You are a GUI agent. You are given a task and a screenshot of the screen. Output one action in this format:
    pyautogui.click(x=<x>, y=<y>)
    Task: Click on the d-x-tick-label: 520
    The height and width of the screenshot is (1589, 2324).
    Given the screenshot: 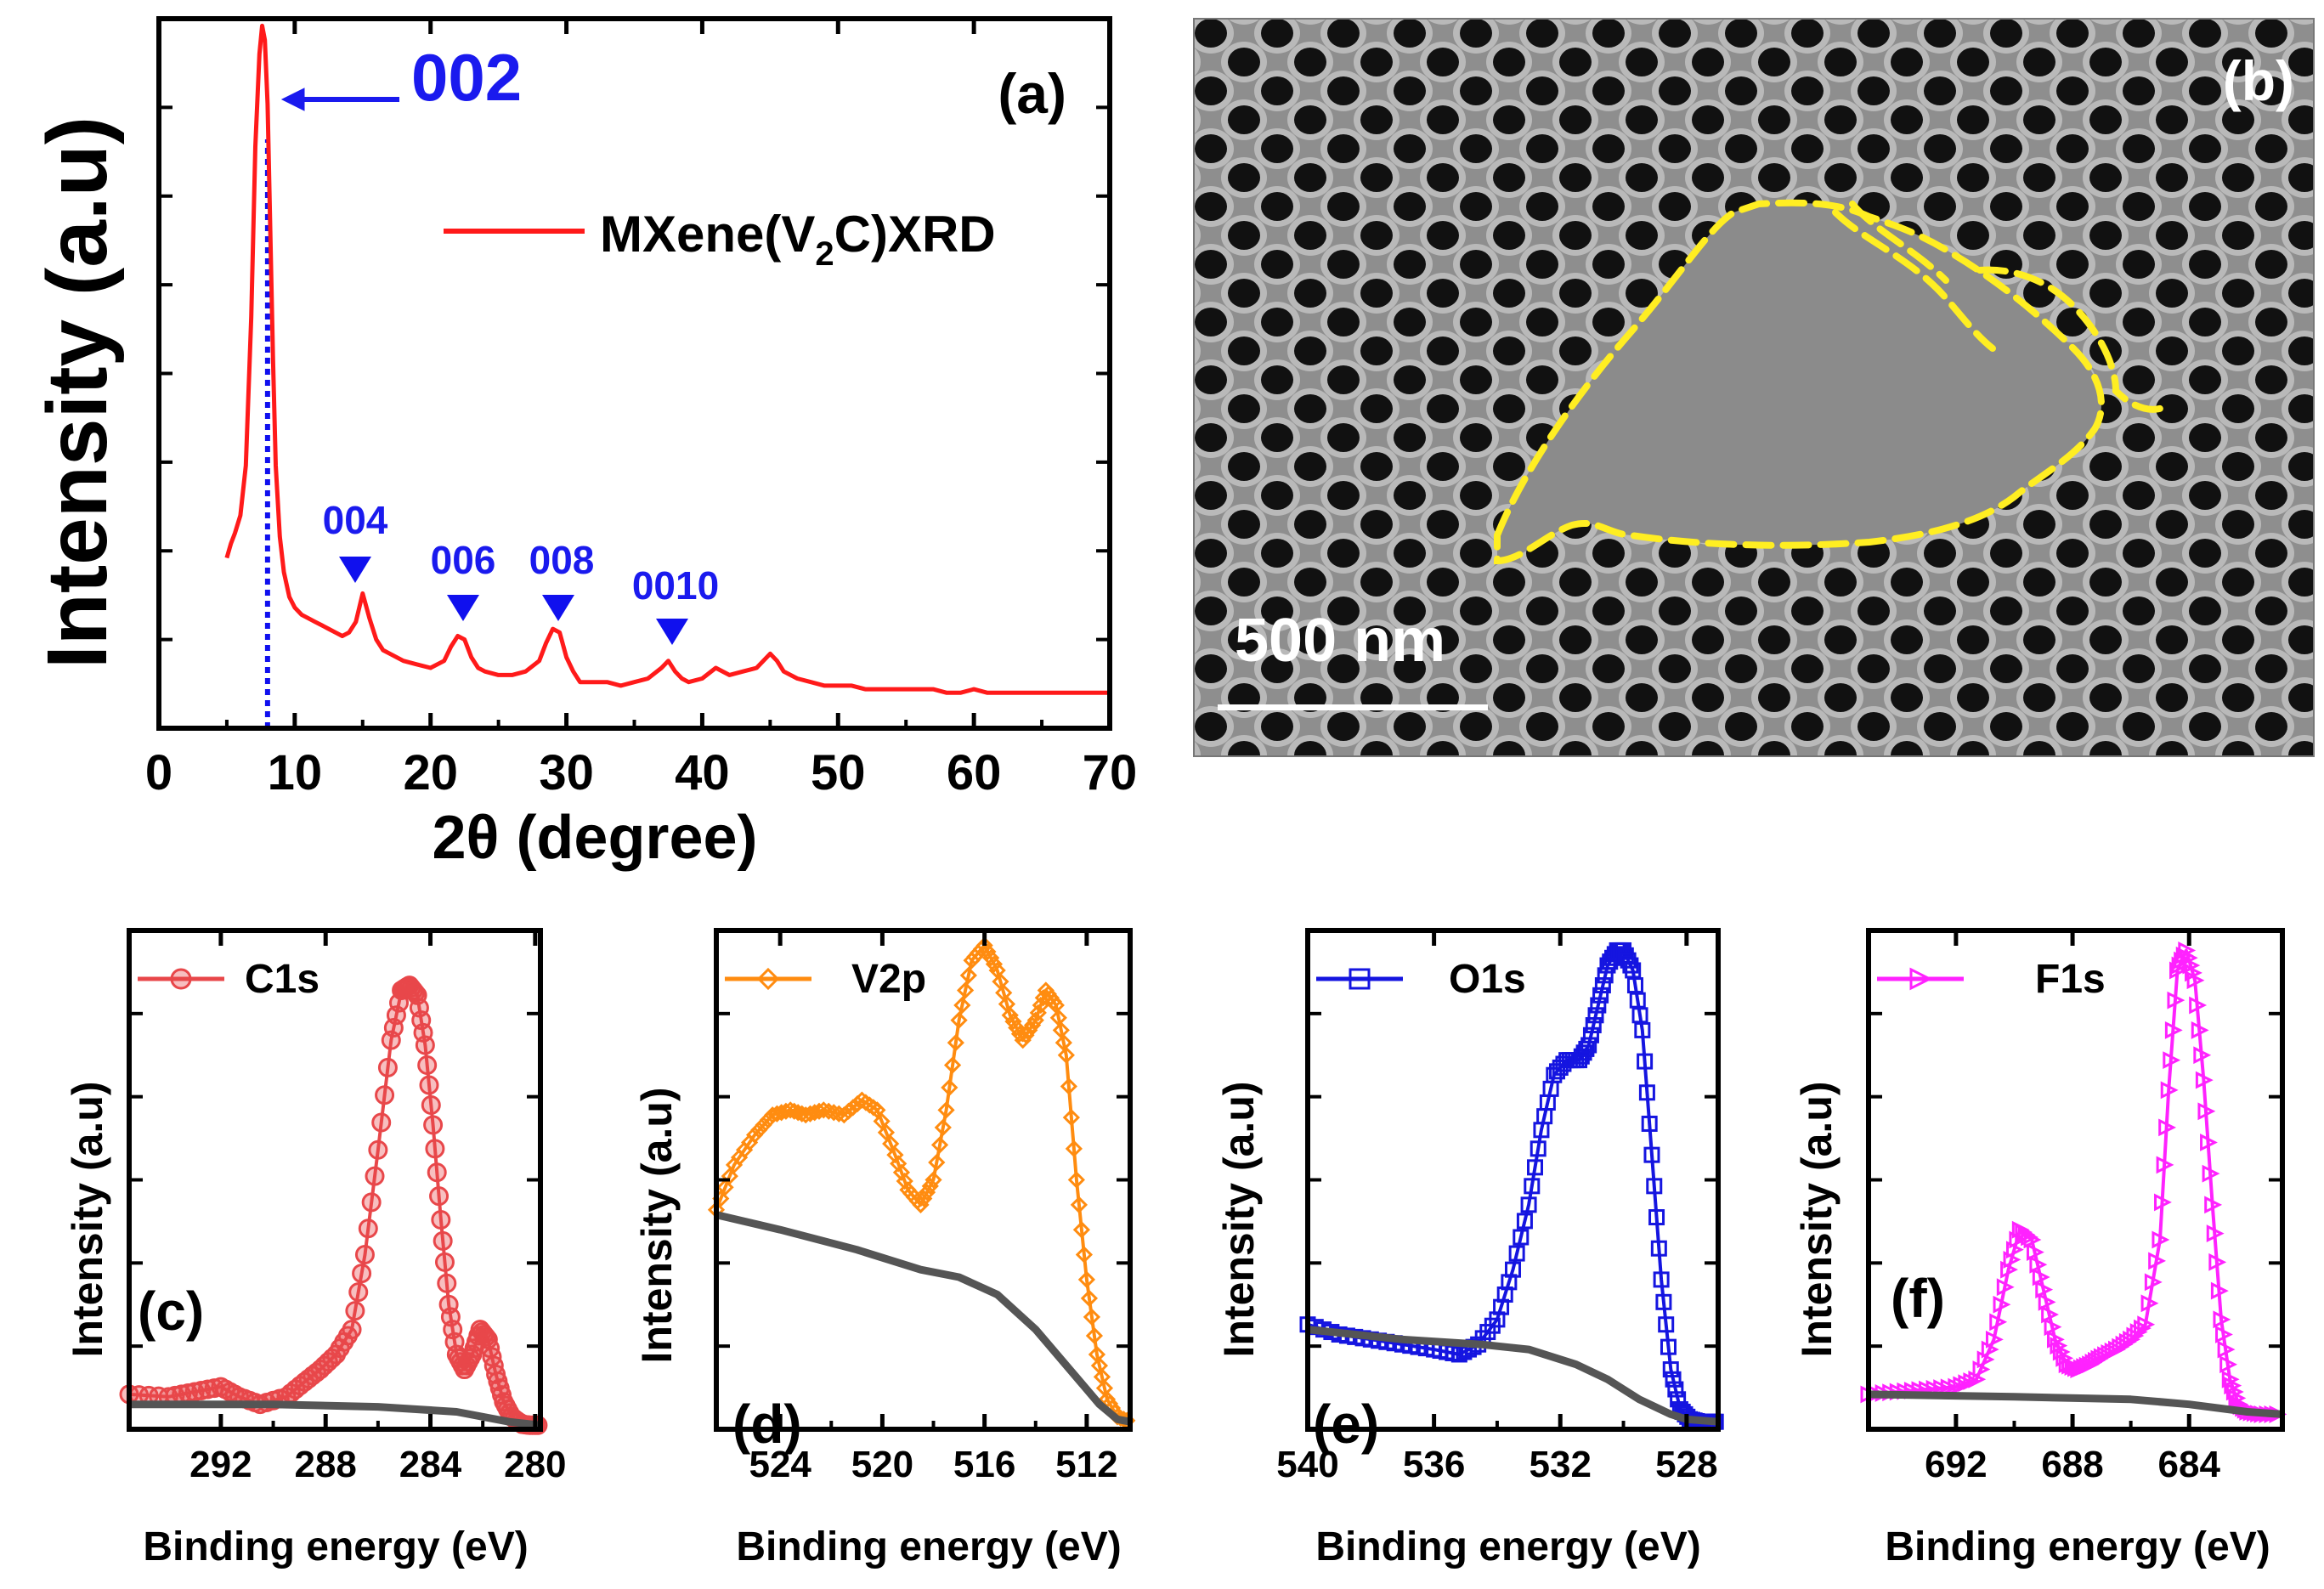 What is the action you would take?
    pyautogui.click(x=882, y=1464)
    